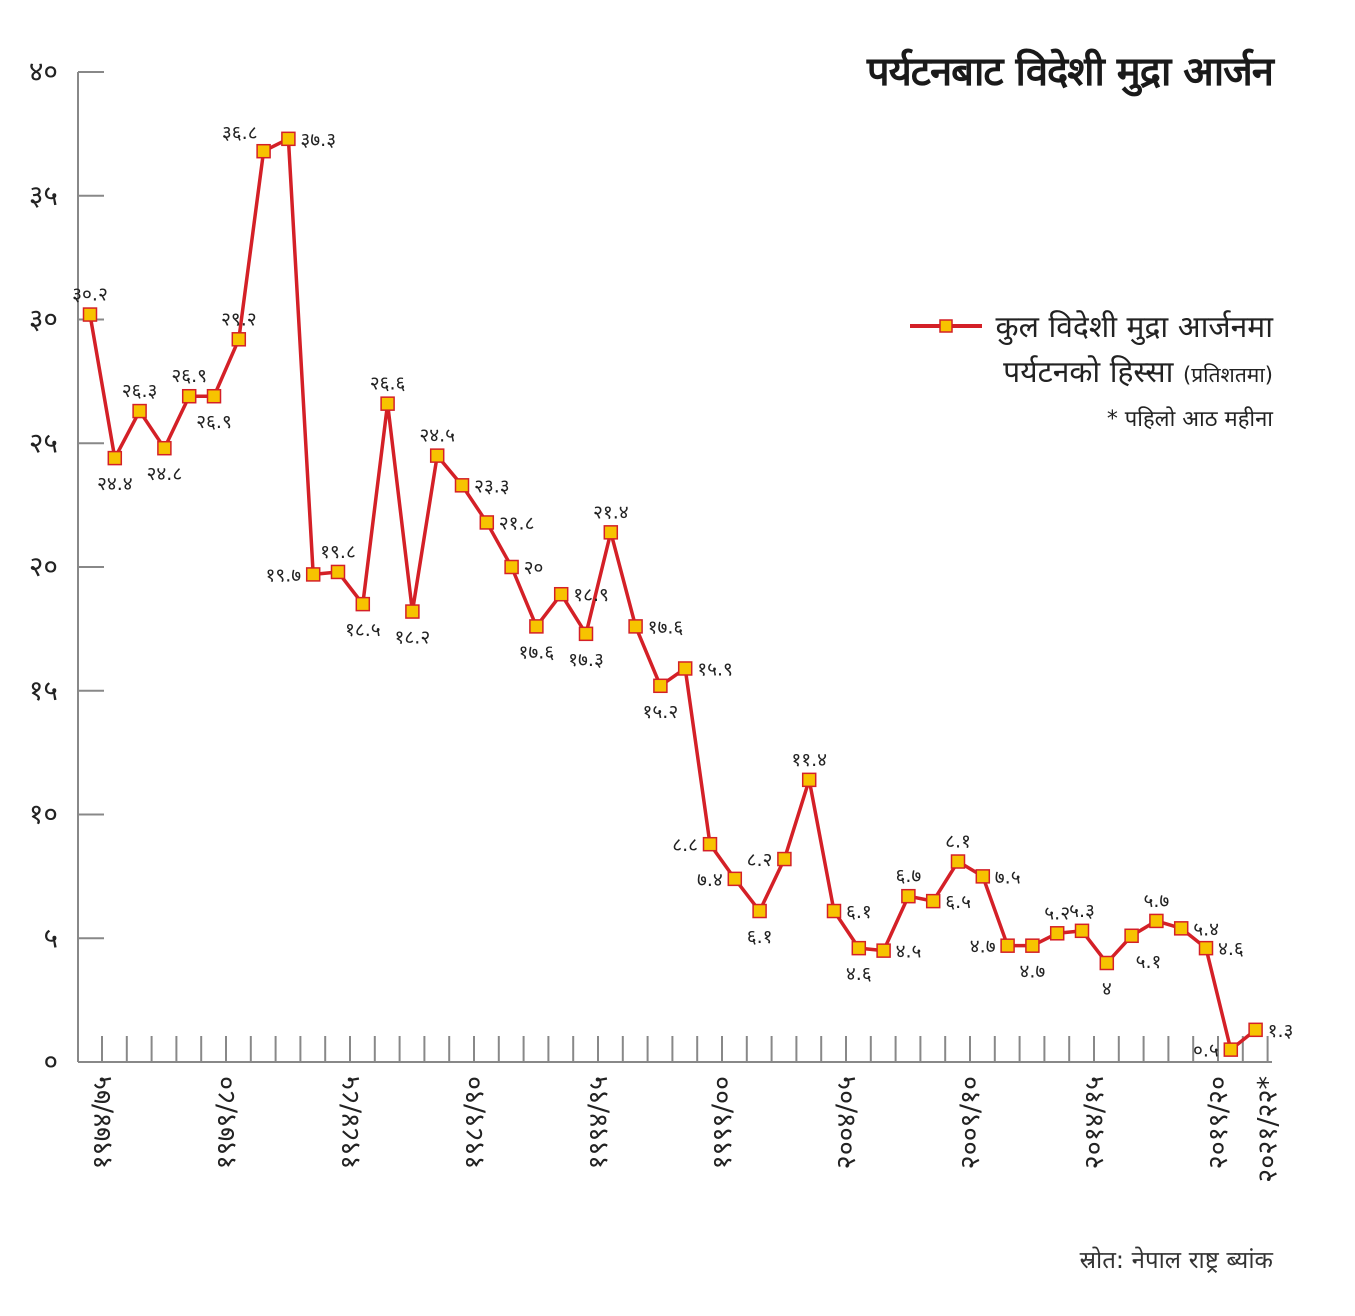 This screenshot has height=1316, width=1355. I want to click on data-label: ८.८, so click(685, 845).